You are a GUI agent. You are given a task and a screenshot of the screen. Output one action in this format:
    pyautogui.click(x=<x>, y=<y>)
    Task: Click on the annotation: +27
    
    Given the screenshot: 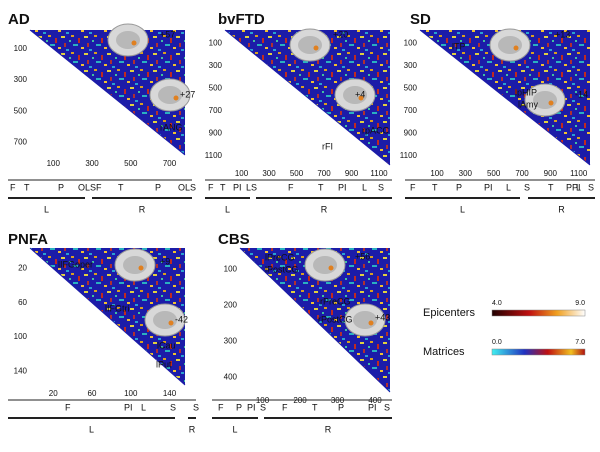 What is the action you would take?
    pyautogui.click(x=187, y=94)
    